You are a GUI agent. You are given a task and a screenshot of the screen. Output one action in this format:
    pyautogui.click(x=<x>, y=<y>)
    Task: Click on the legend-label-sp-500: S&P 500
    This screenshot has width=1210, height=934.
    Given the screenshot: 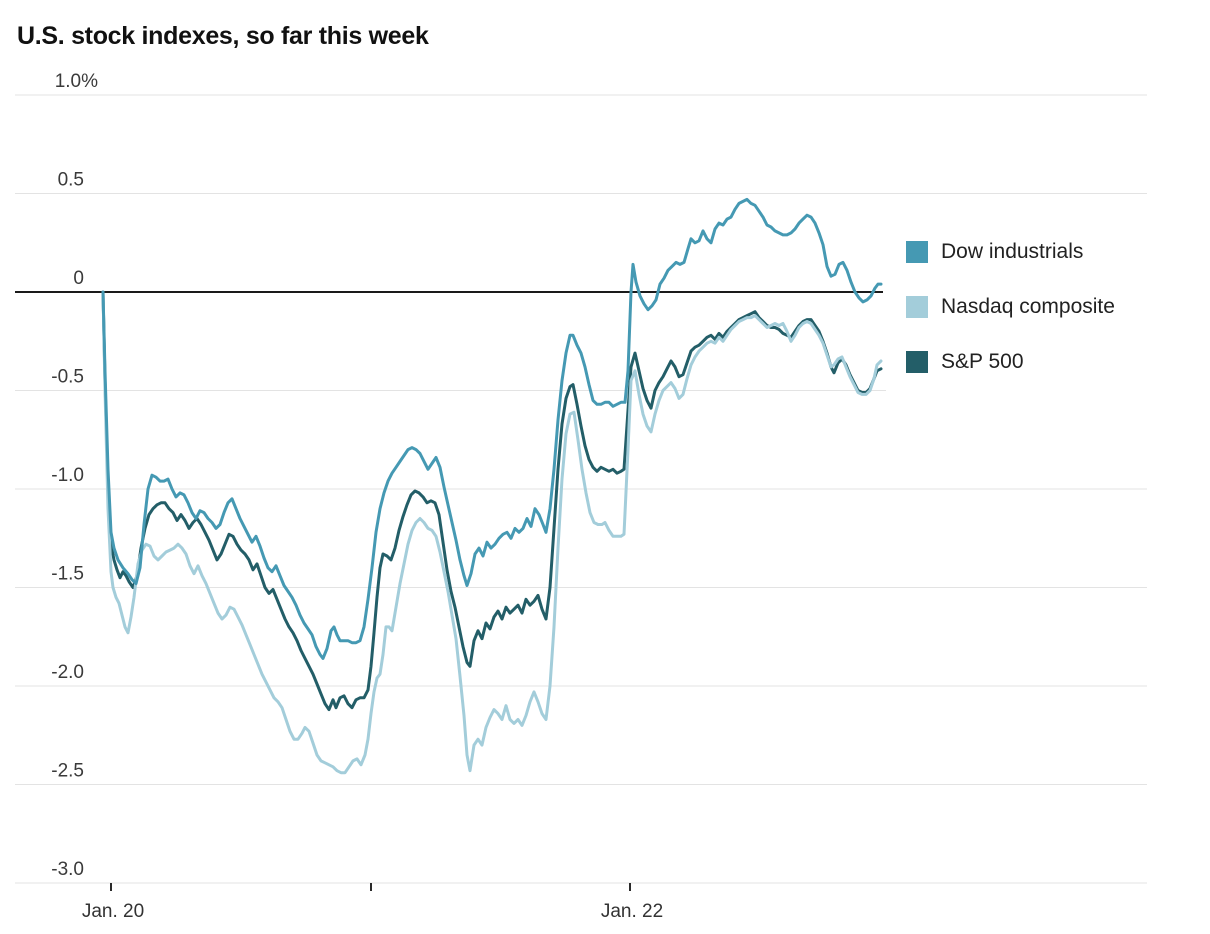 What is the action you would take?
    pyautogui.click(x=982, y=361)
    